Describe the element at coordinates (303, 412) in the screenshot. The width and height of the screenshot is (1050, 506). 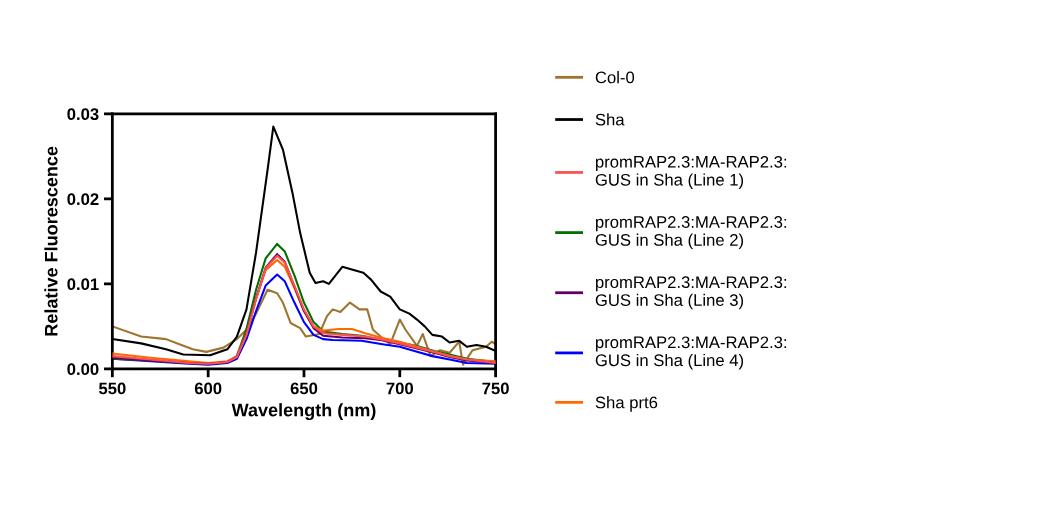
I see `x-axis-title: Wavelength (nm)` at that location.